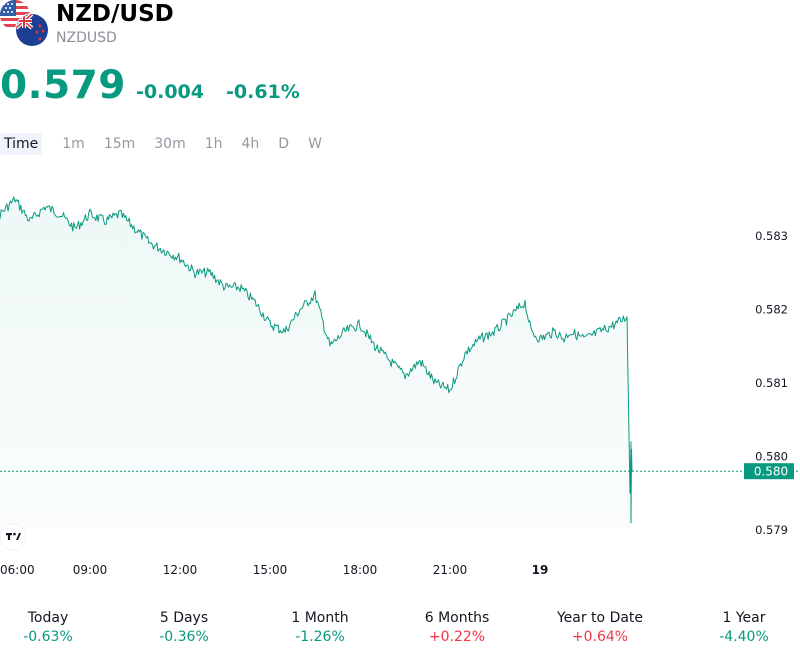  What do you see at coordinates (771, 530) in the screenshot?
I see `y-tick-label: 0.579` at bounding box center [771, 530].